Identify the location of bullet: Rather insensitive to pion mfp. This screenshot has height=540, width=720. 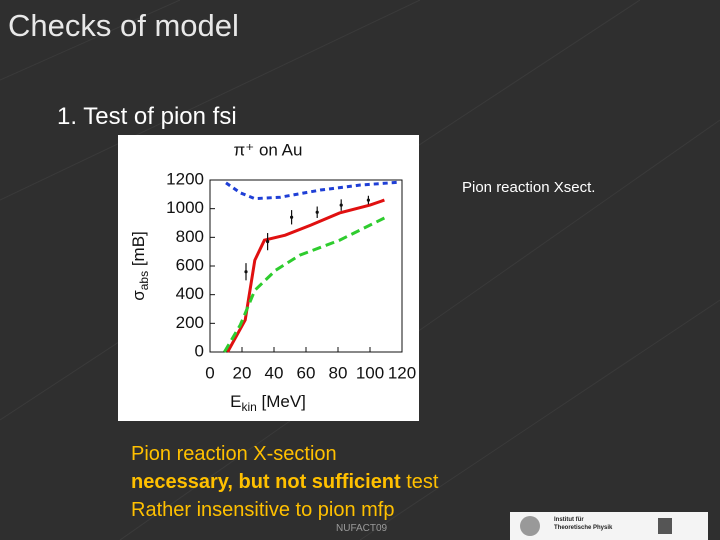
(263, 510).